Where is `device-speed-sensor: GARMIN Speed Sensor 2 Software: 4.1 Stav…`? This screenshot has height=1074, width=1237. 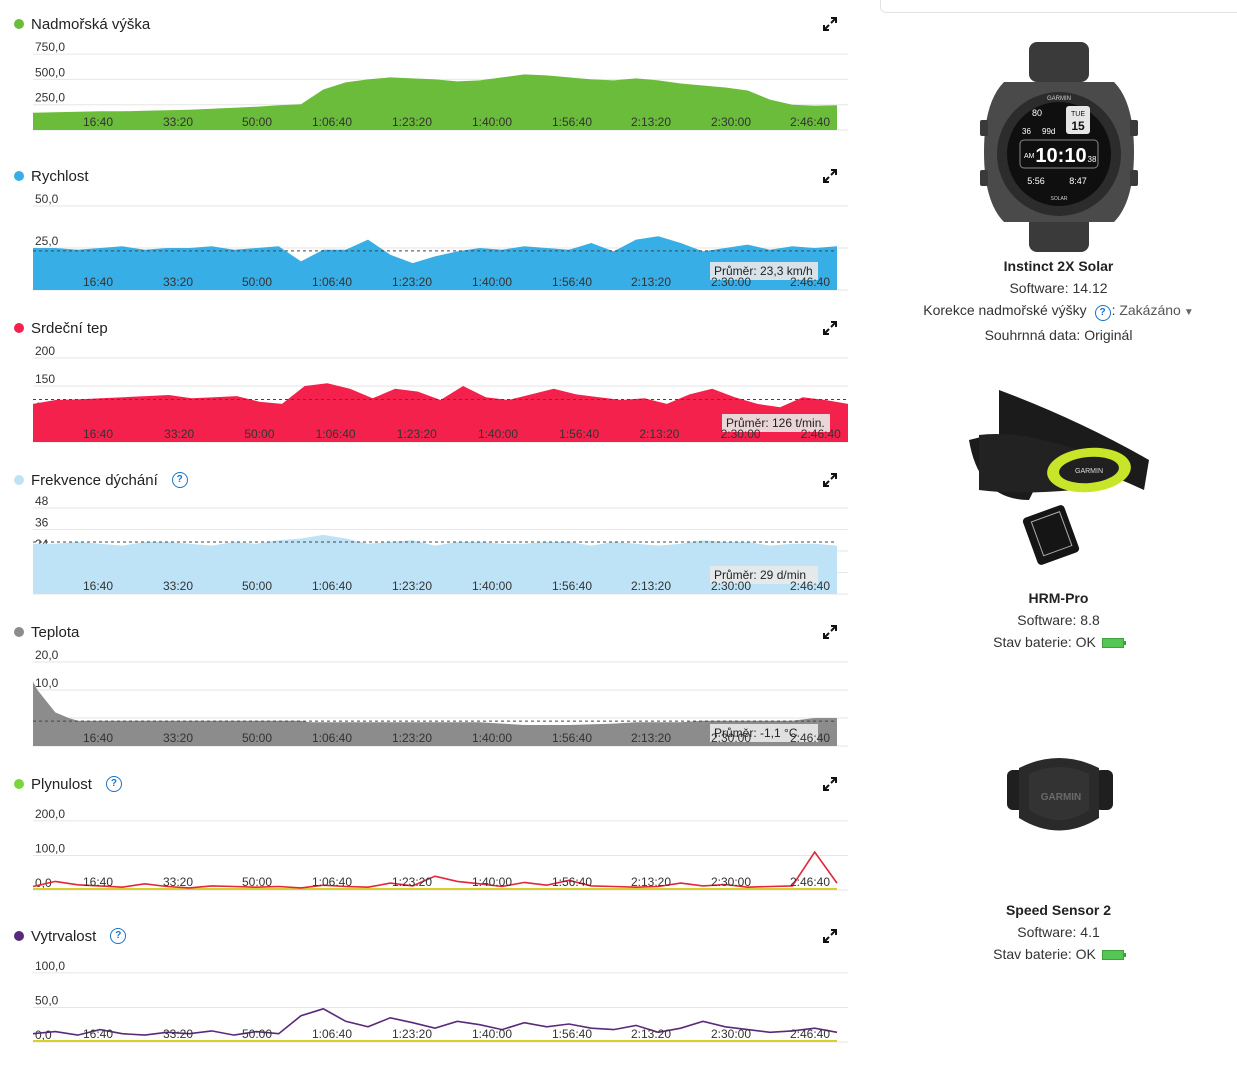 device-speed-sensor: GARMIN Speed Sensor 2 Software: 4.1 Stav… is located at coordinates (1058, 855).